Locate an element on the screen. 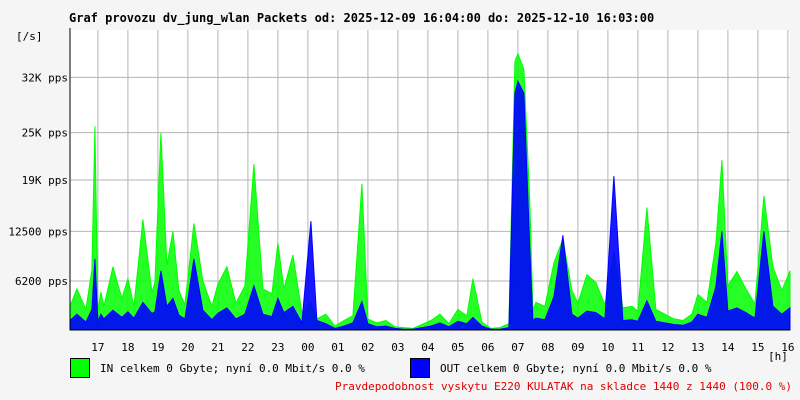 The width and height of the screenshot is (800, 400). x-tick-label: 10 is located at coordinates (607, 347).